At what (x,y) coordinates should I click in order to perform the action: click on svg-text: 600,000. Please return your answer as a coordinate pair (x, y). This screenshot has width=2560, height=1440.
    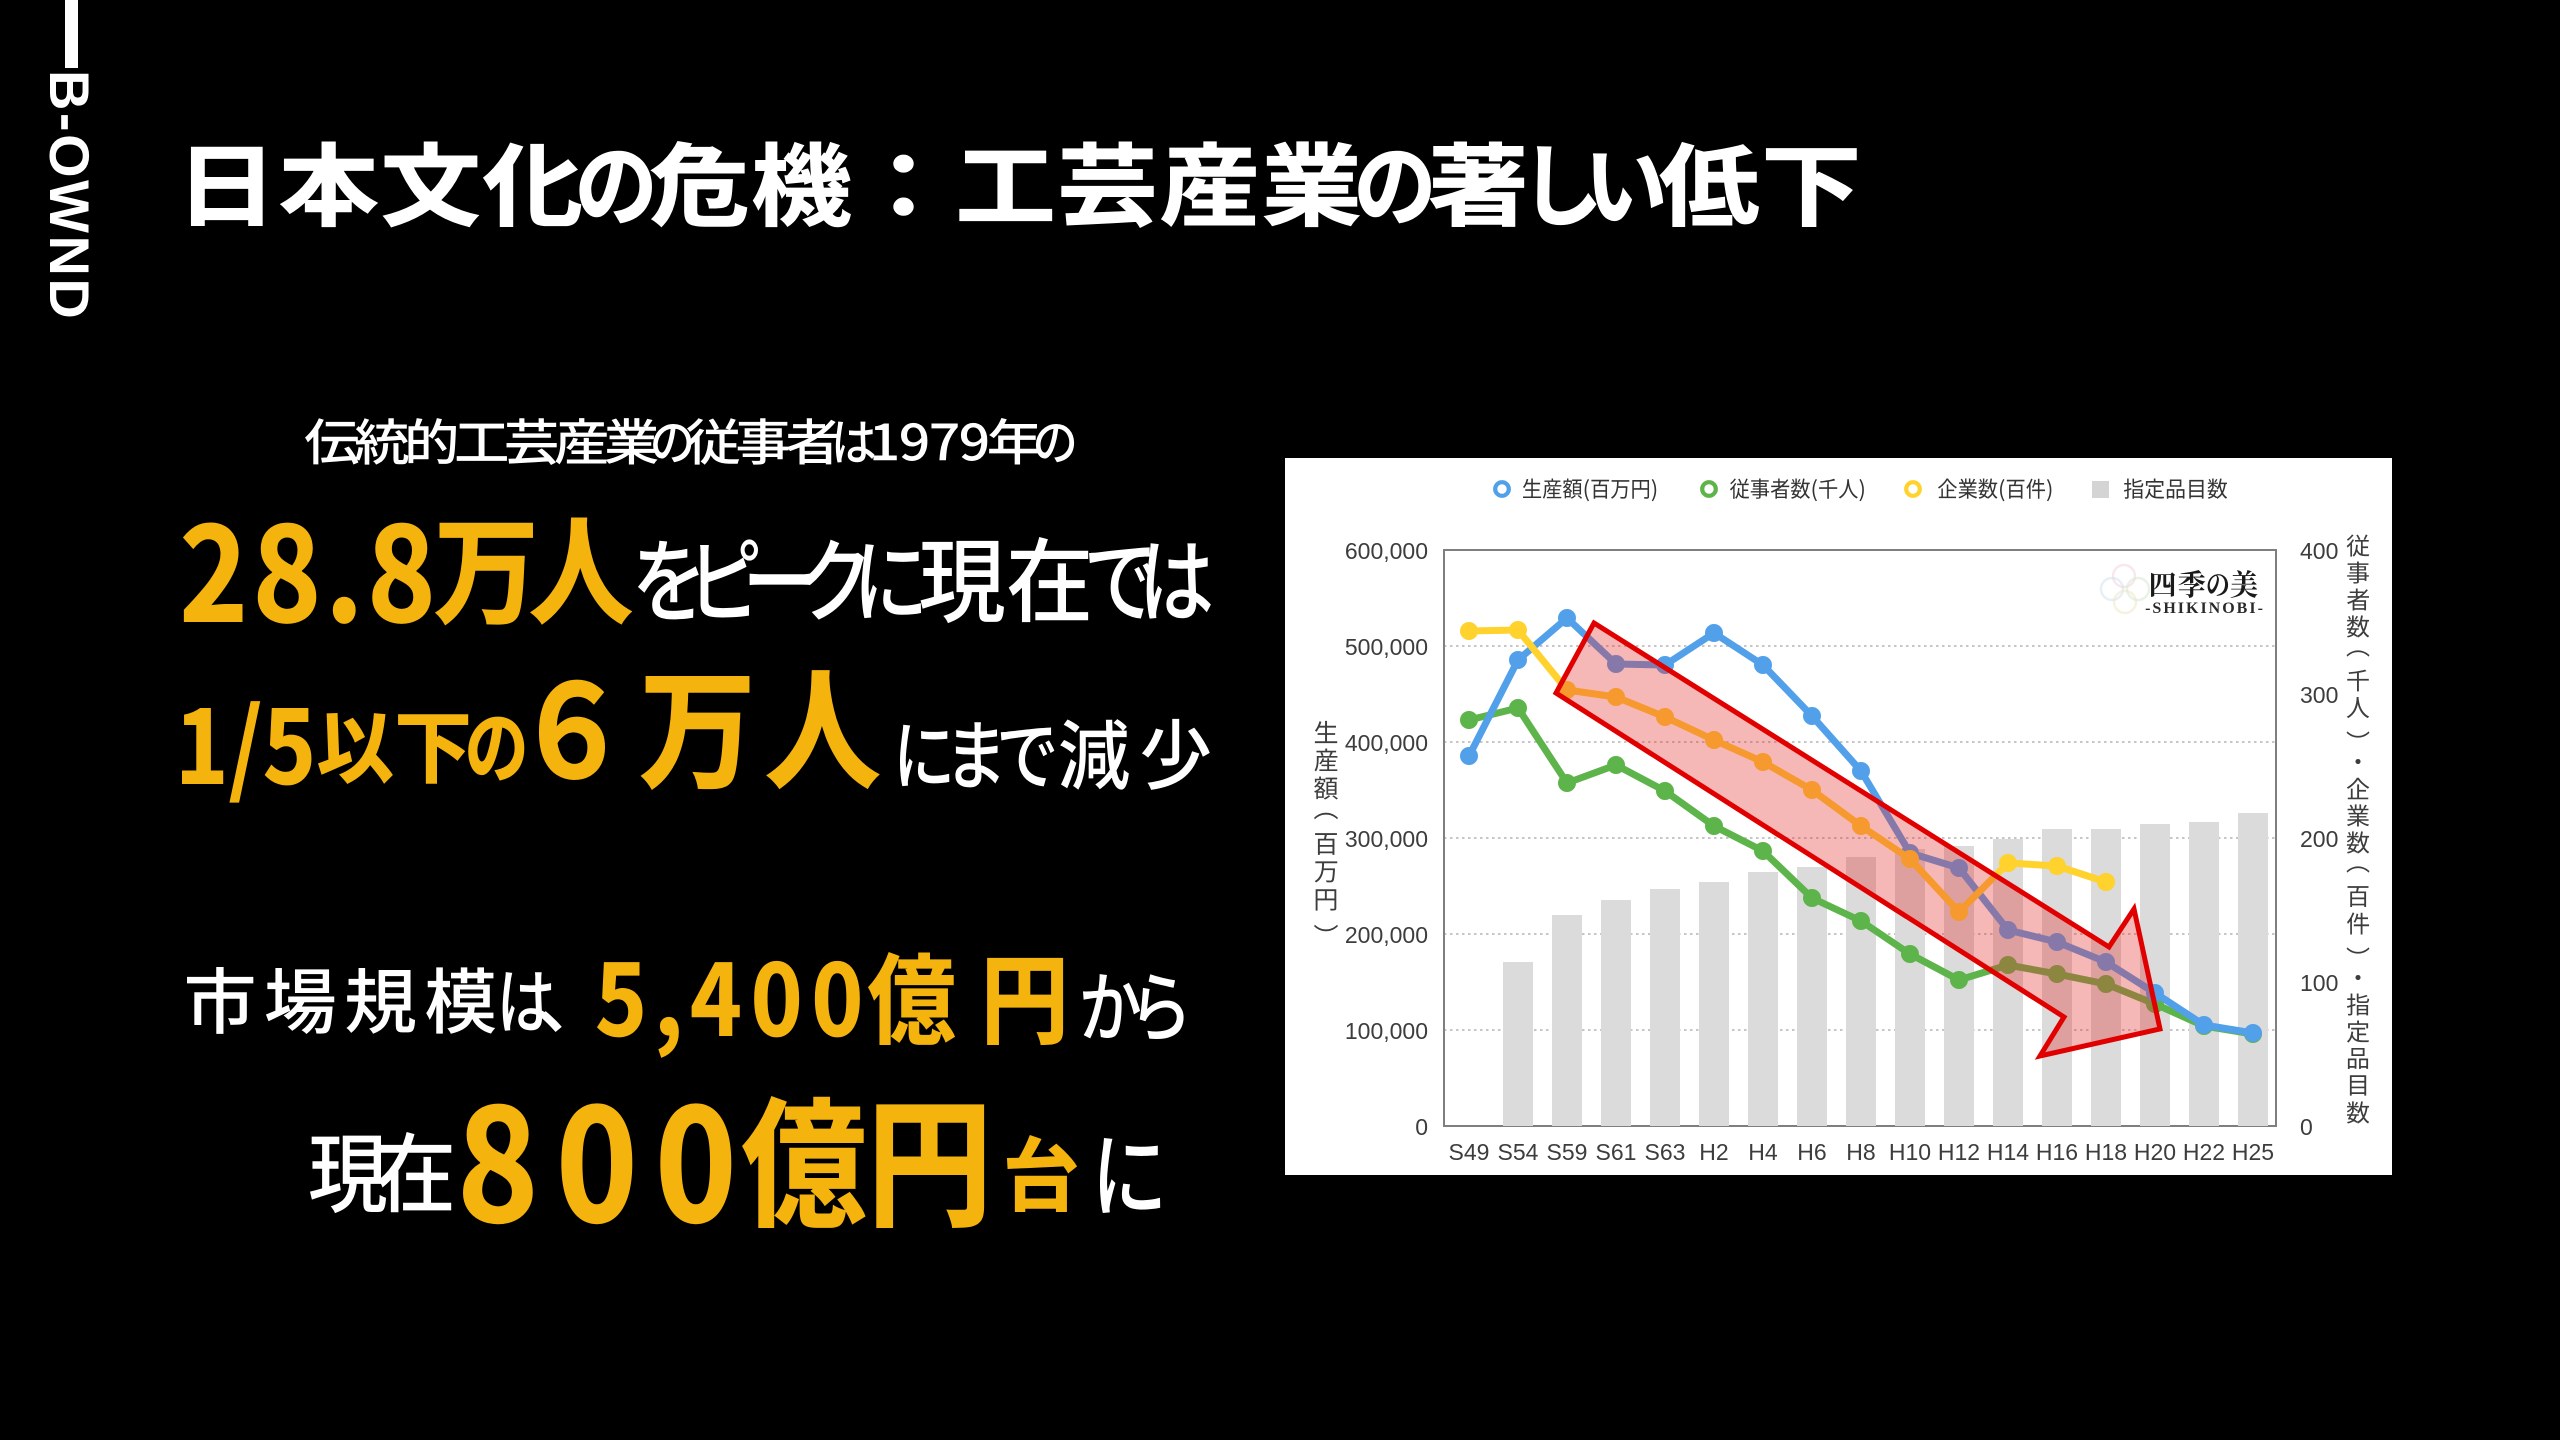
    Looking at the image, I should click on (1386, 551).